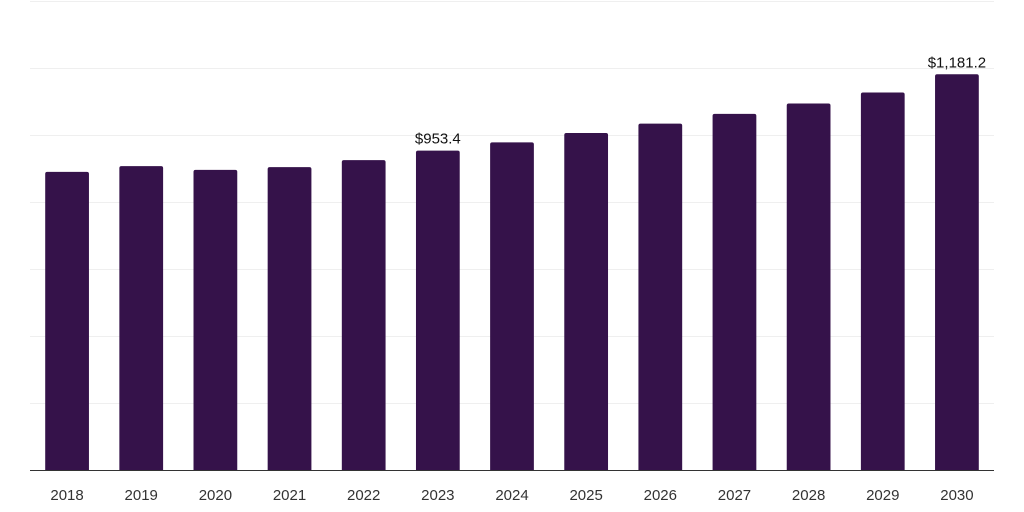 This screenshot has width=1024, height=512. Describe the element at coordinates (882, 495) in the screenshot. I see `x-tick-label: 2029` at that location.